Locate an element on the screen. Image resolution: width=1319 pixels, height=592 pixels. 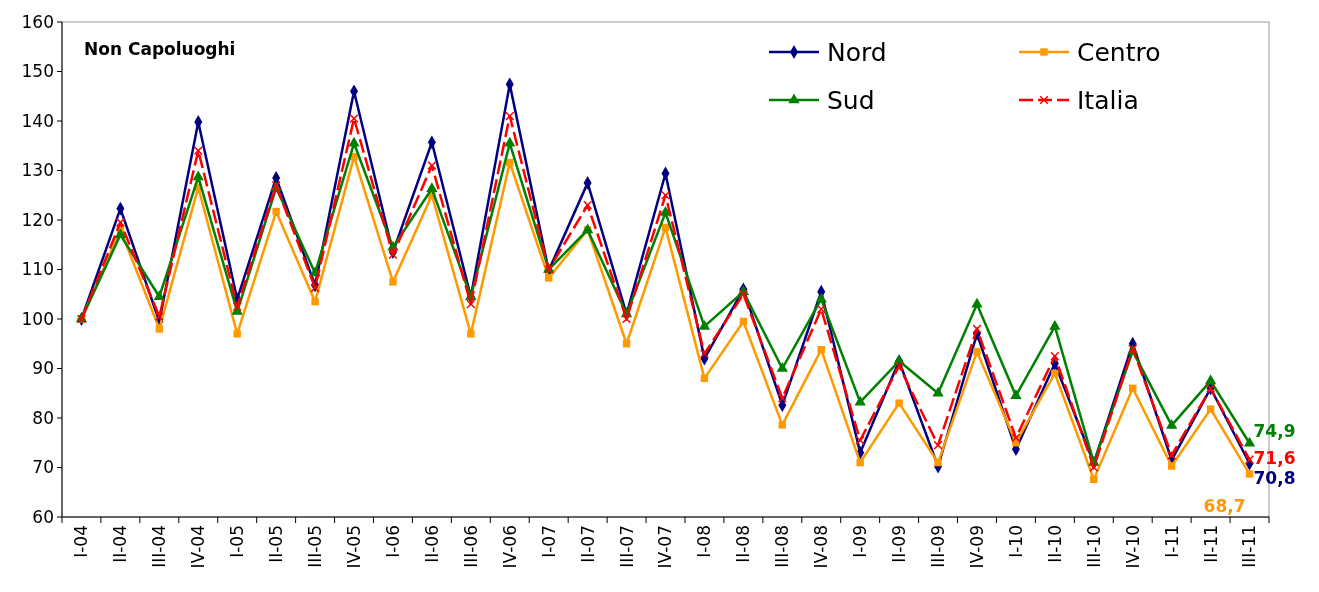
x-tick-label: IV-06 is located at coordinates (509, 547).